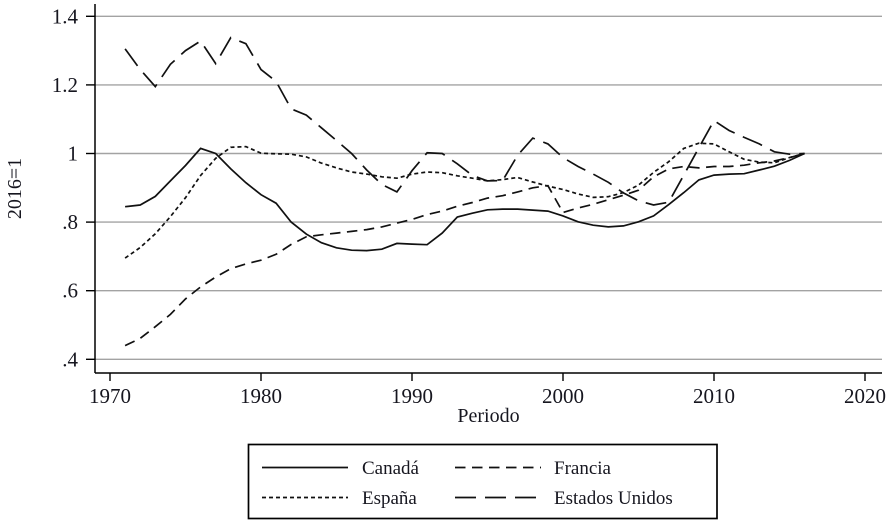 The width and height of the screenshot is (895, 528). What do you see at coordinates (70, 359) in the screenshot?
I see `y-tick-label: .4` at bounding box center [70, 359].